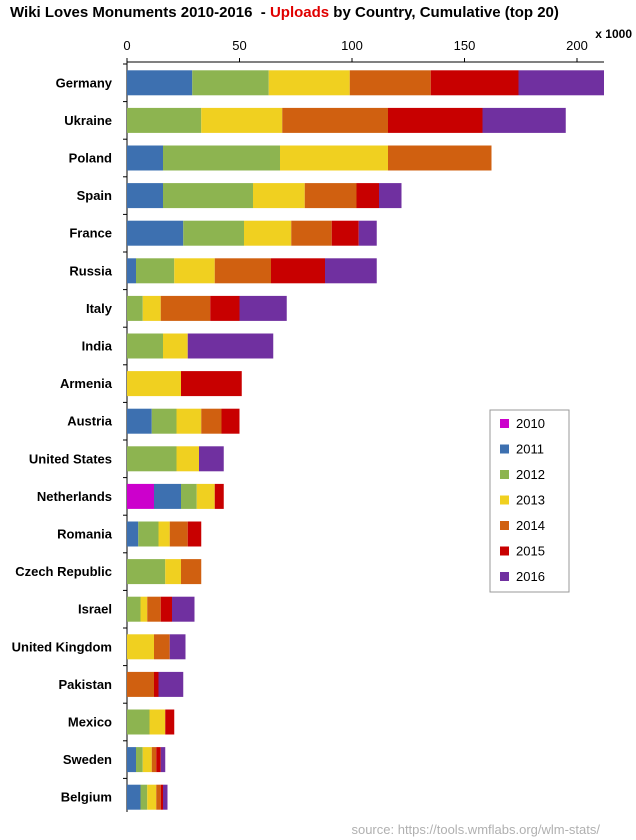 This screenshot has height=840, width=636. I want to click on legend-swatch-2015, so click(504, 551).